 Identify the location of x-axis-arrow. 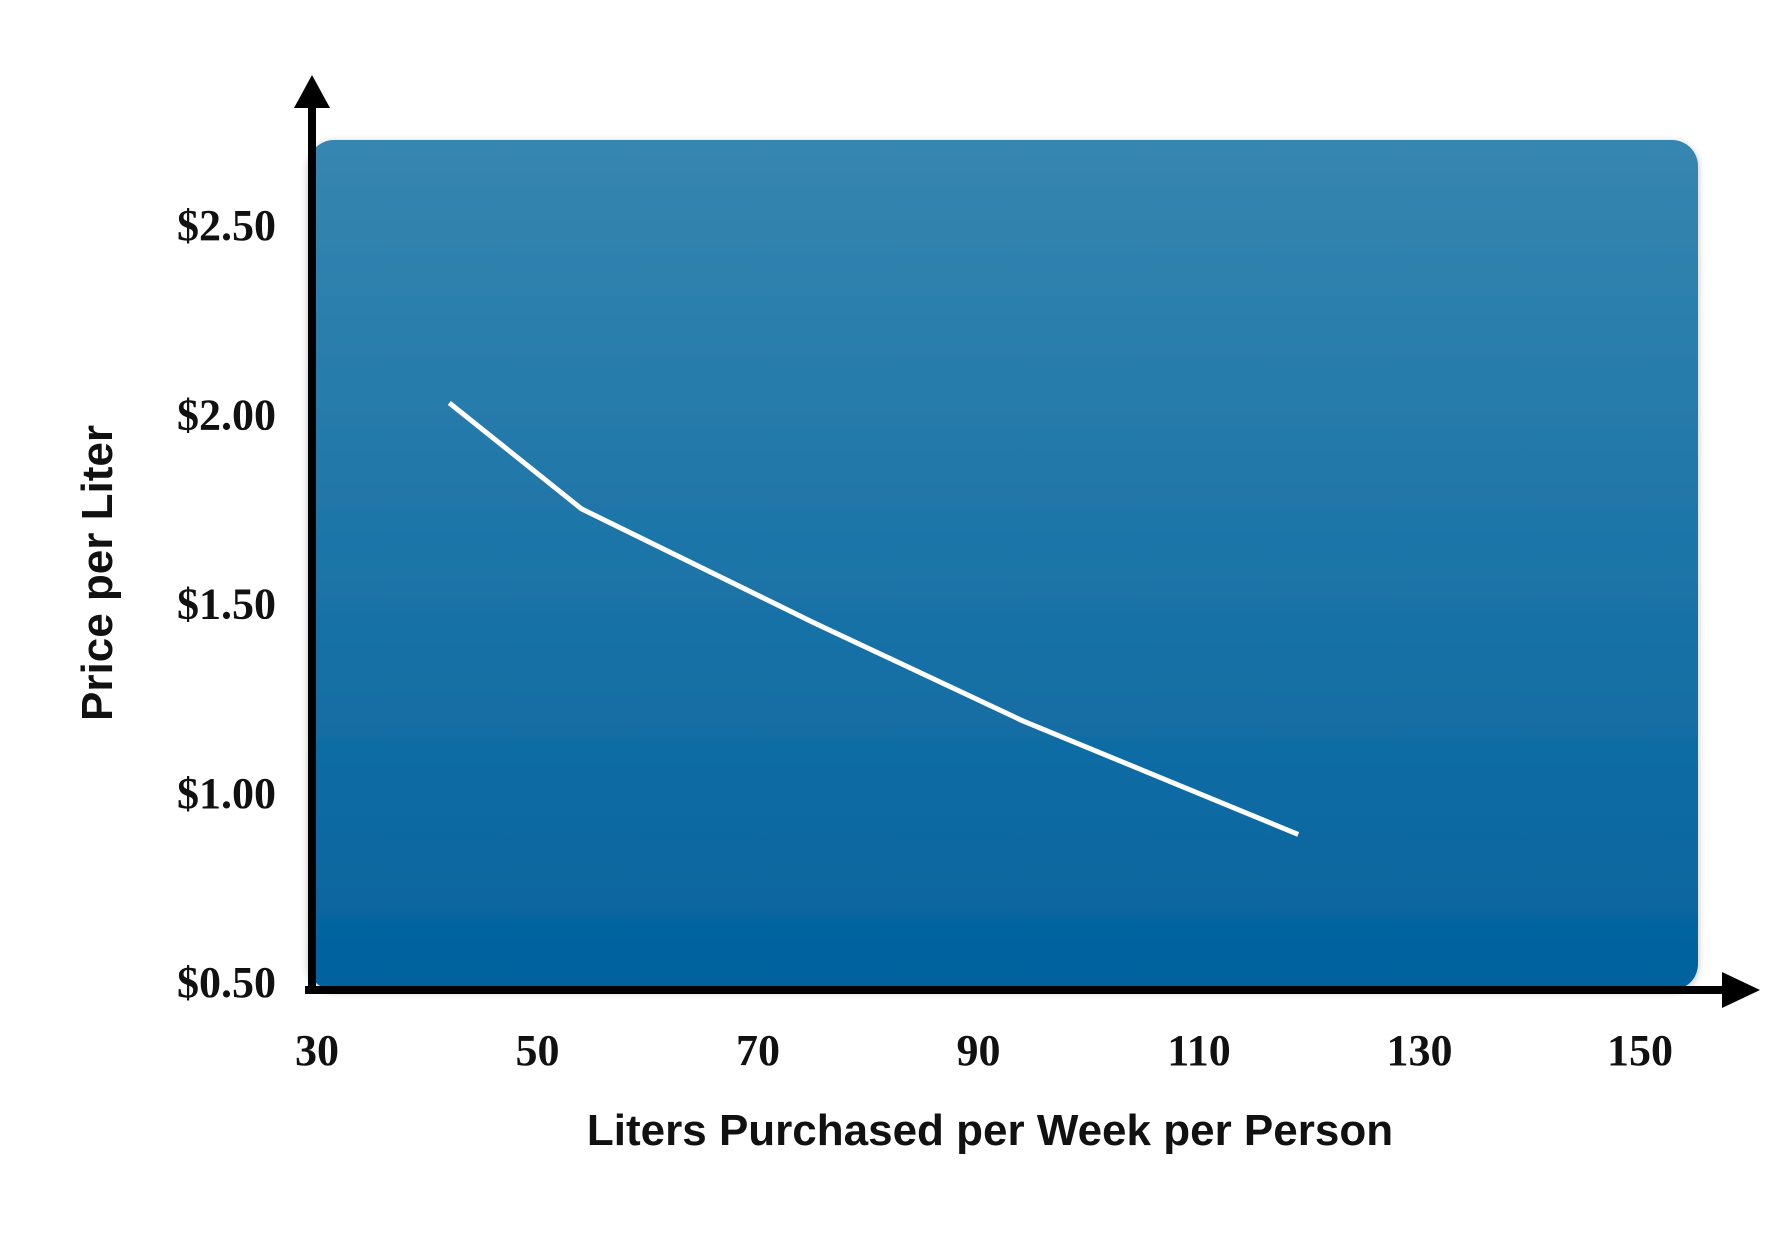
(1741, 990).